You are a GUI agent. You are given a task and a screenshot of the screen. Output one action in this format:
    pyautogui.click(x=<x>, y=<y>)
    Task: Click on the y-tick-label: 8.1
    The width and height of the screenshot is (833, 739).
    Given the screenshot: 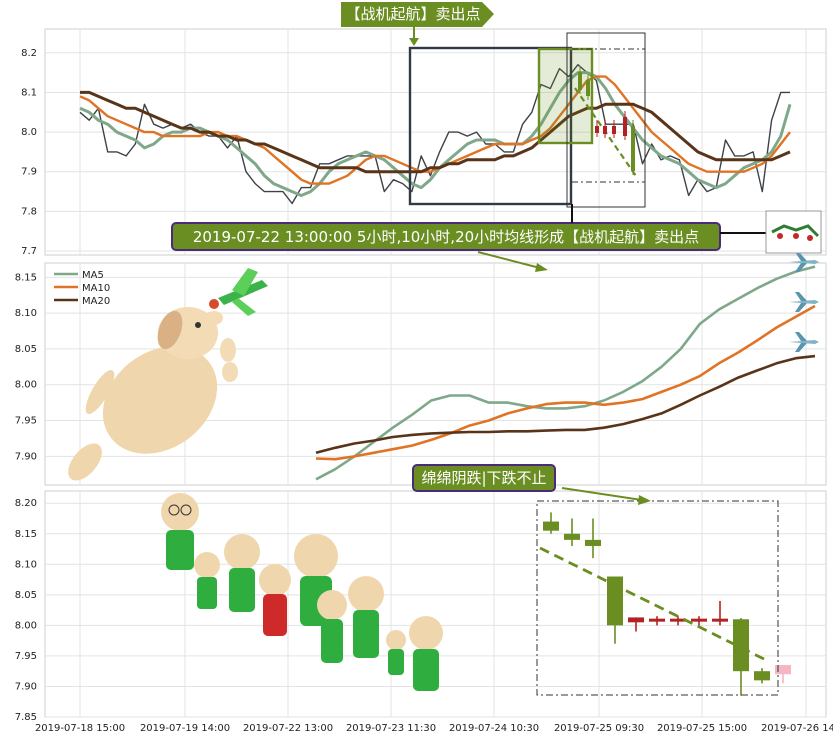 What is the action you would take?
    pyautogui.click(x=29, y=92)
    